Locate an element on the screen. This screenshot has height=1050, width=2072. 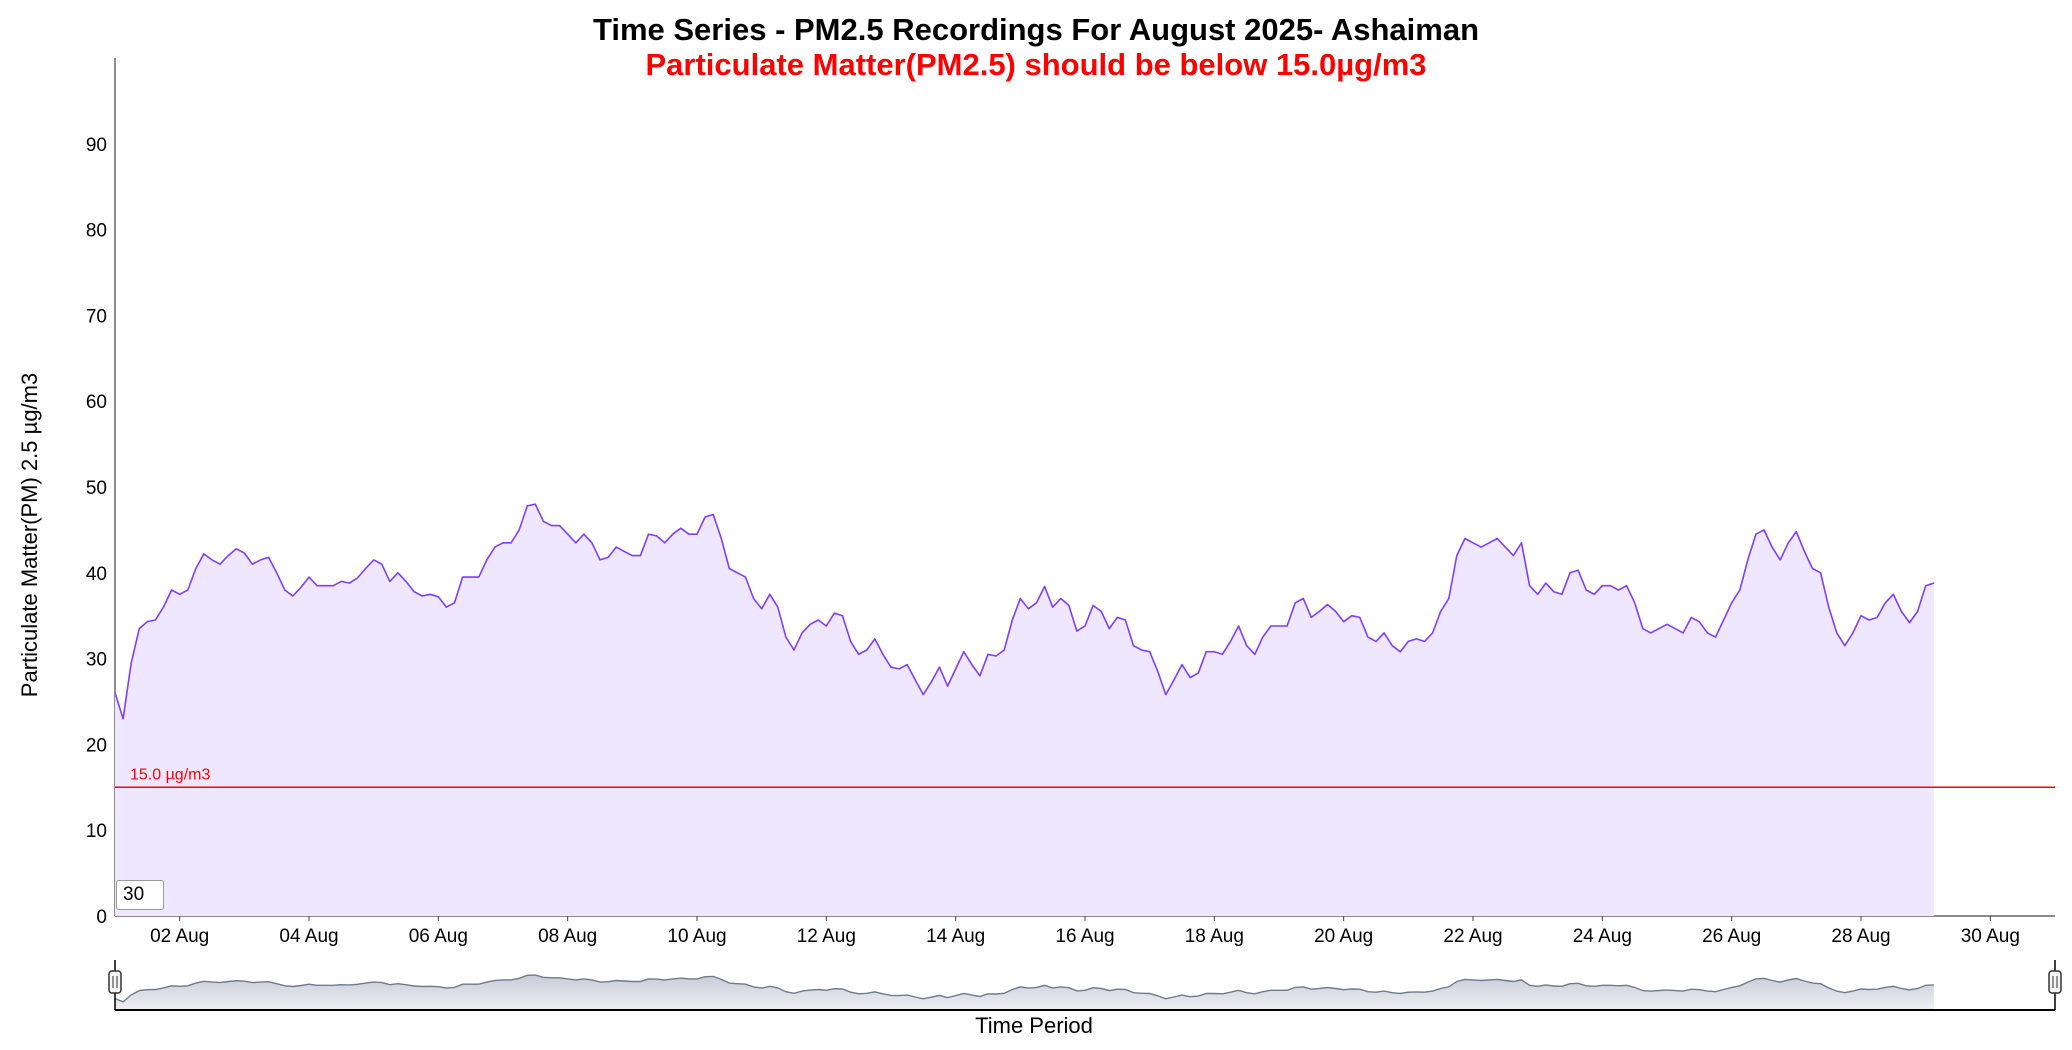
threshold-label: 15.0 µg/m3 is located at coordinates (170, 774).